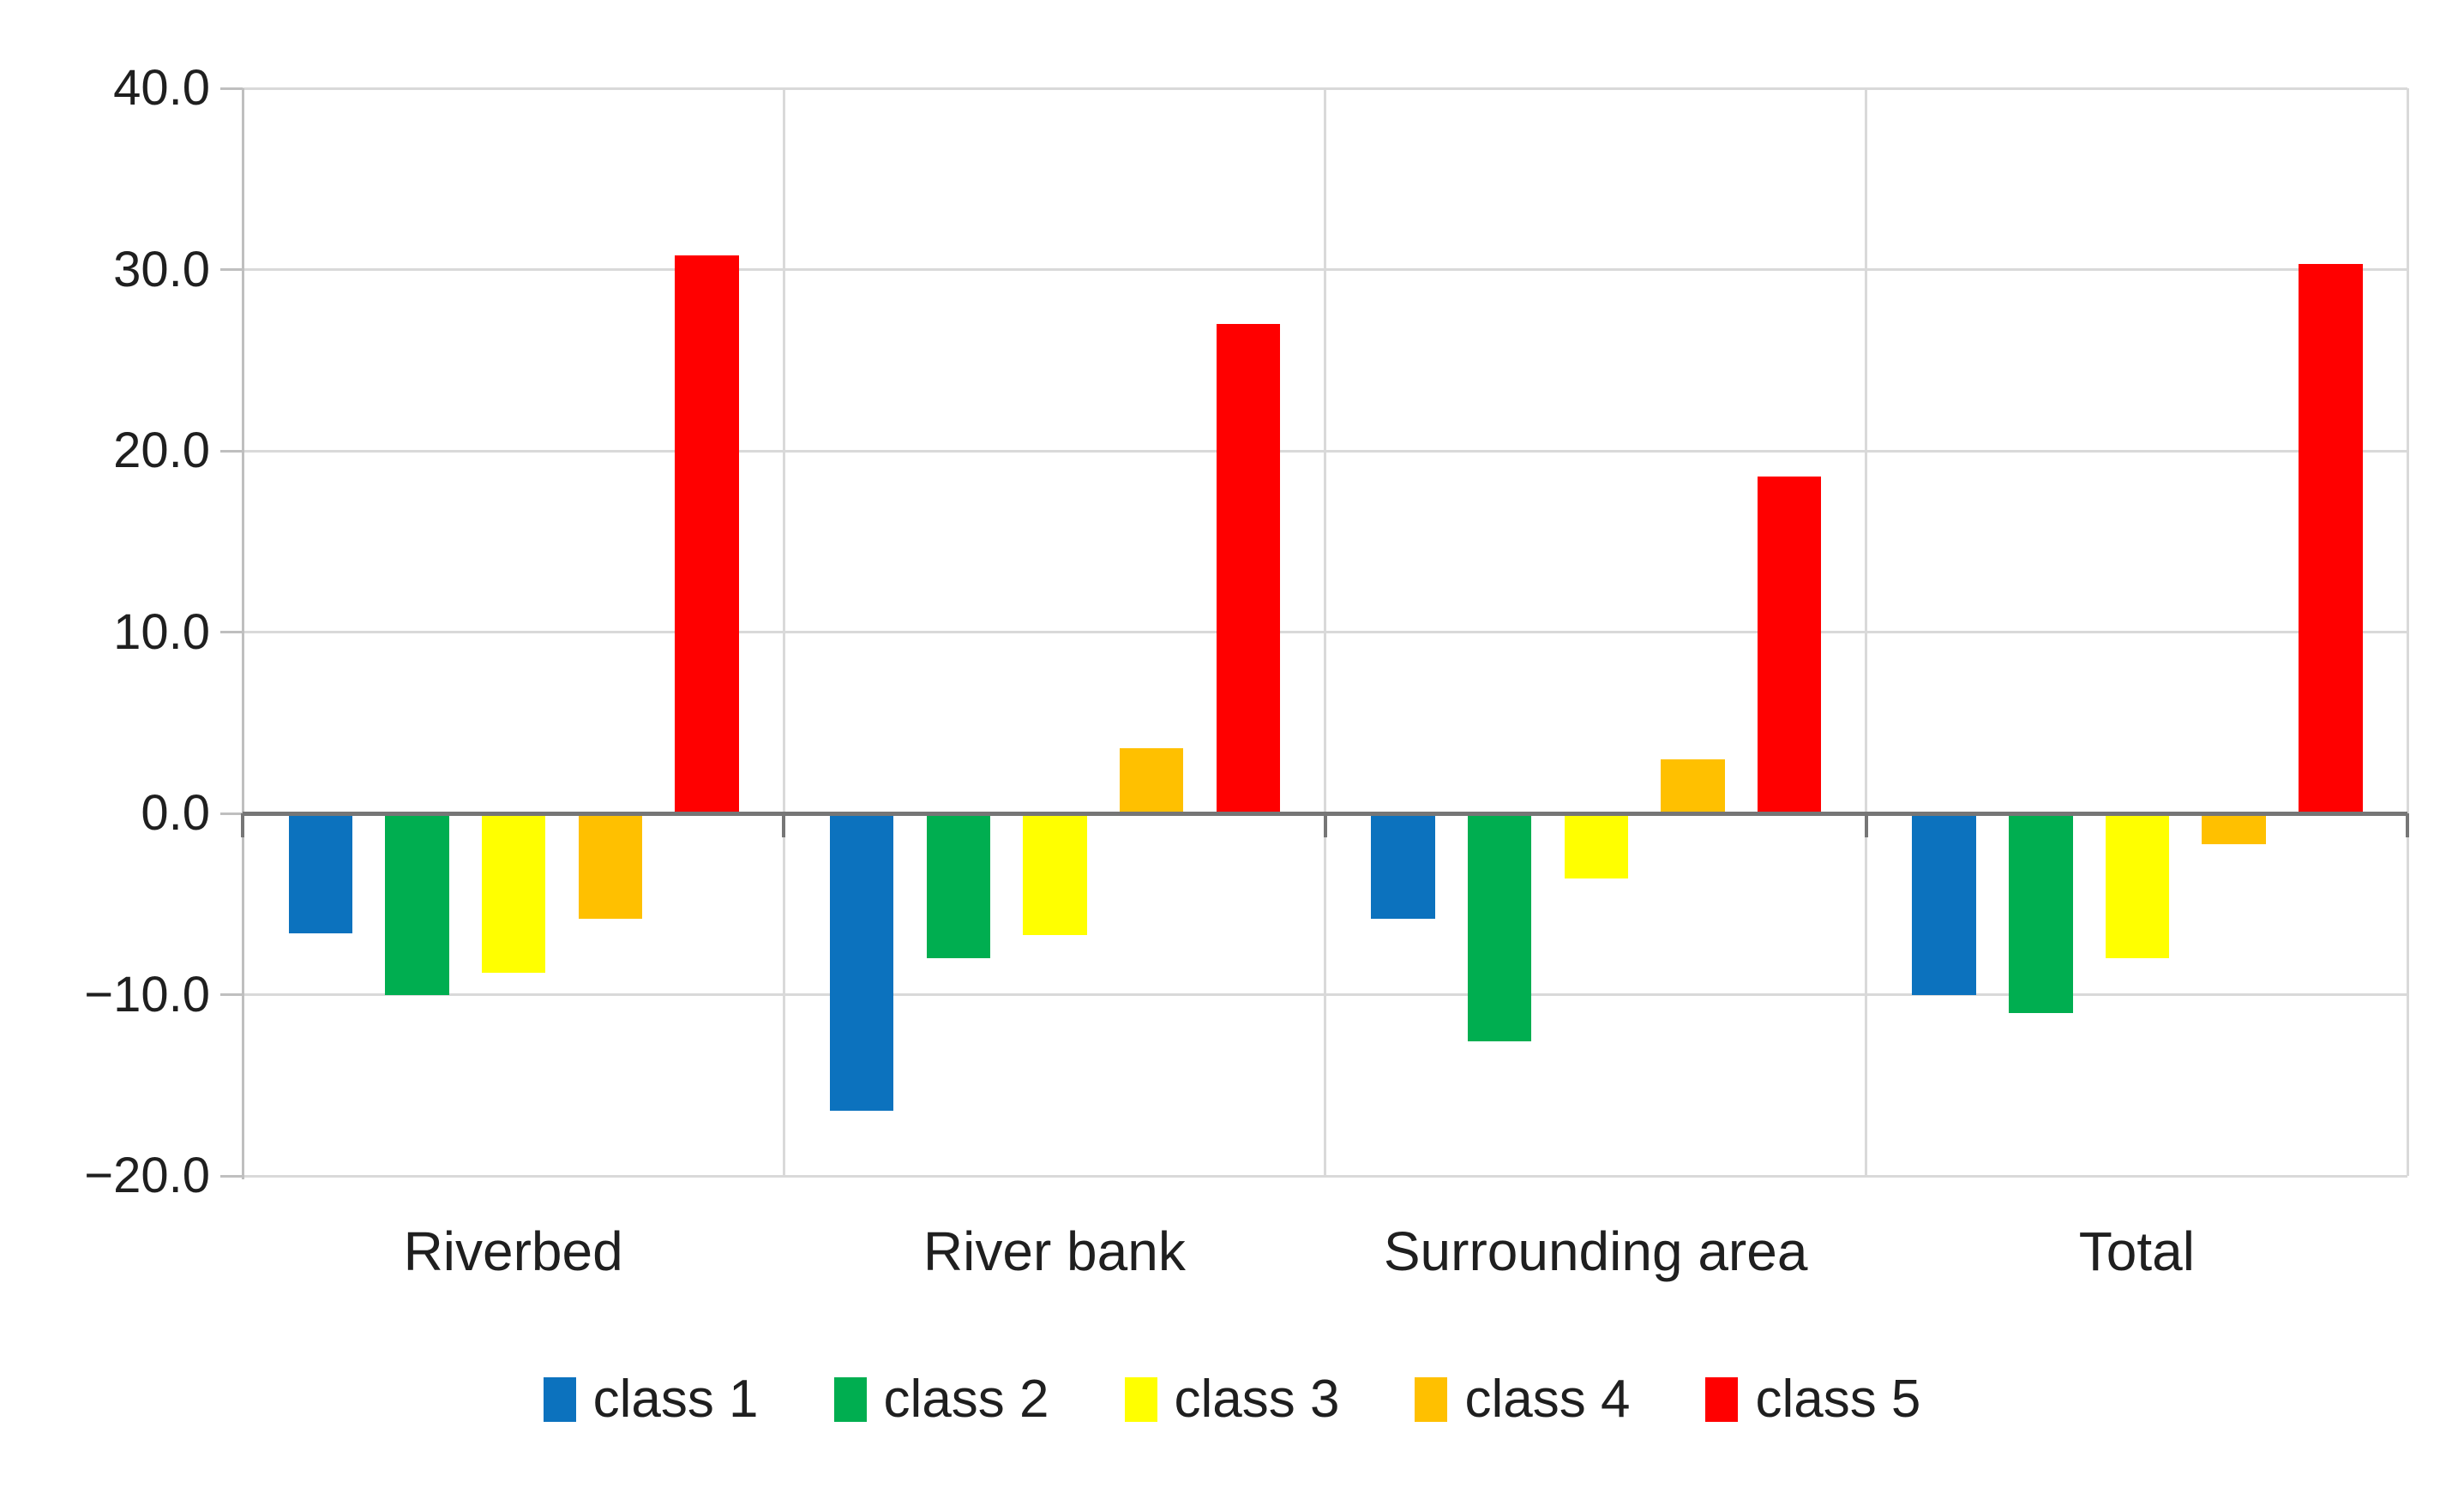 Image resolution: width=2464 pixels, height=1487 pixels. What do you see at coordinates (417, 904) in the screenshot?
I see `bar-class-2-Riverbed` at bounding box center [417, 904].